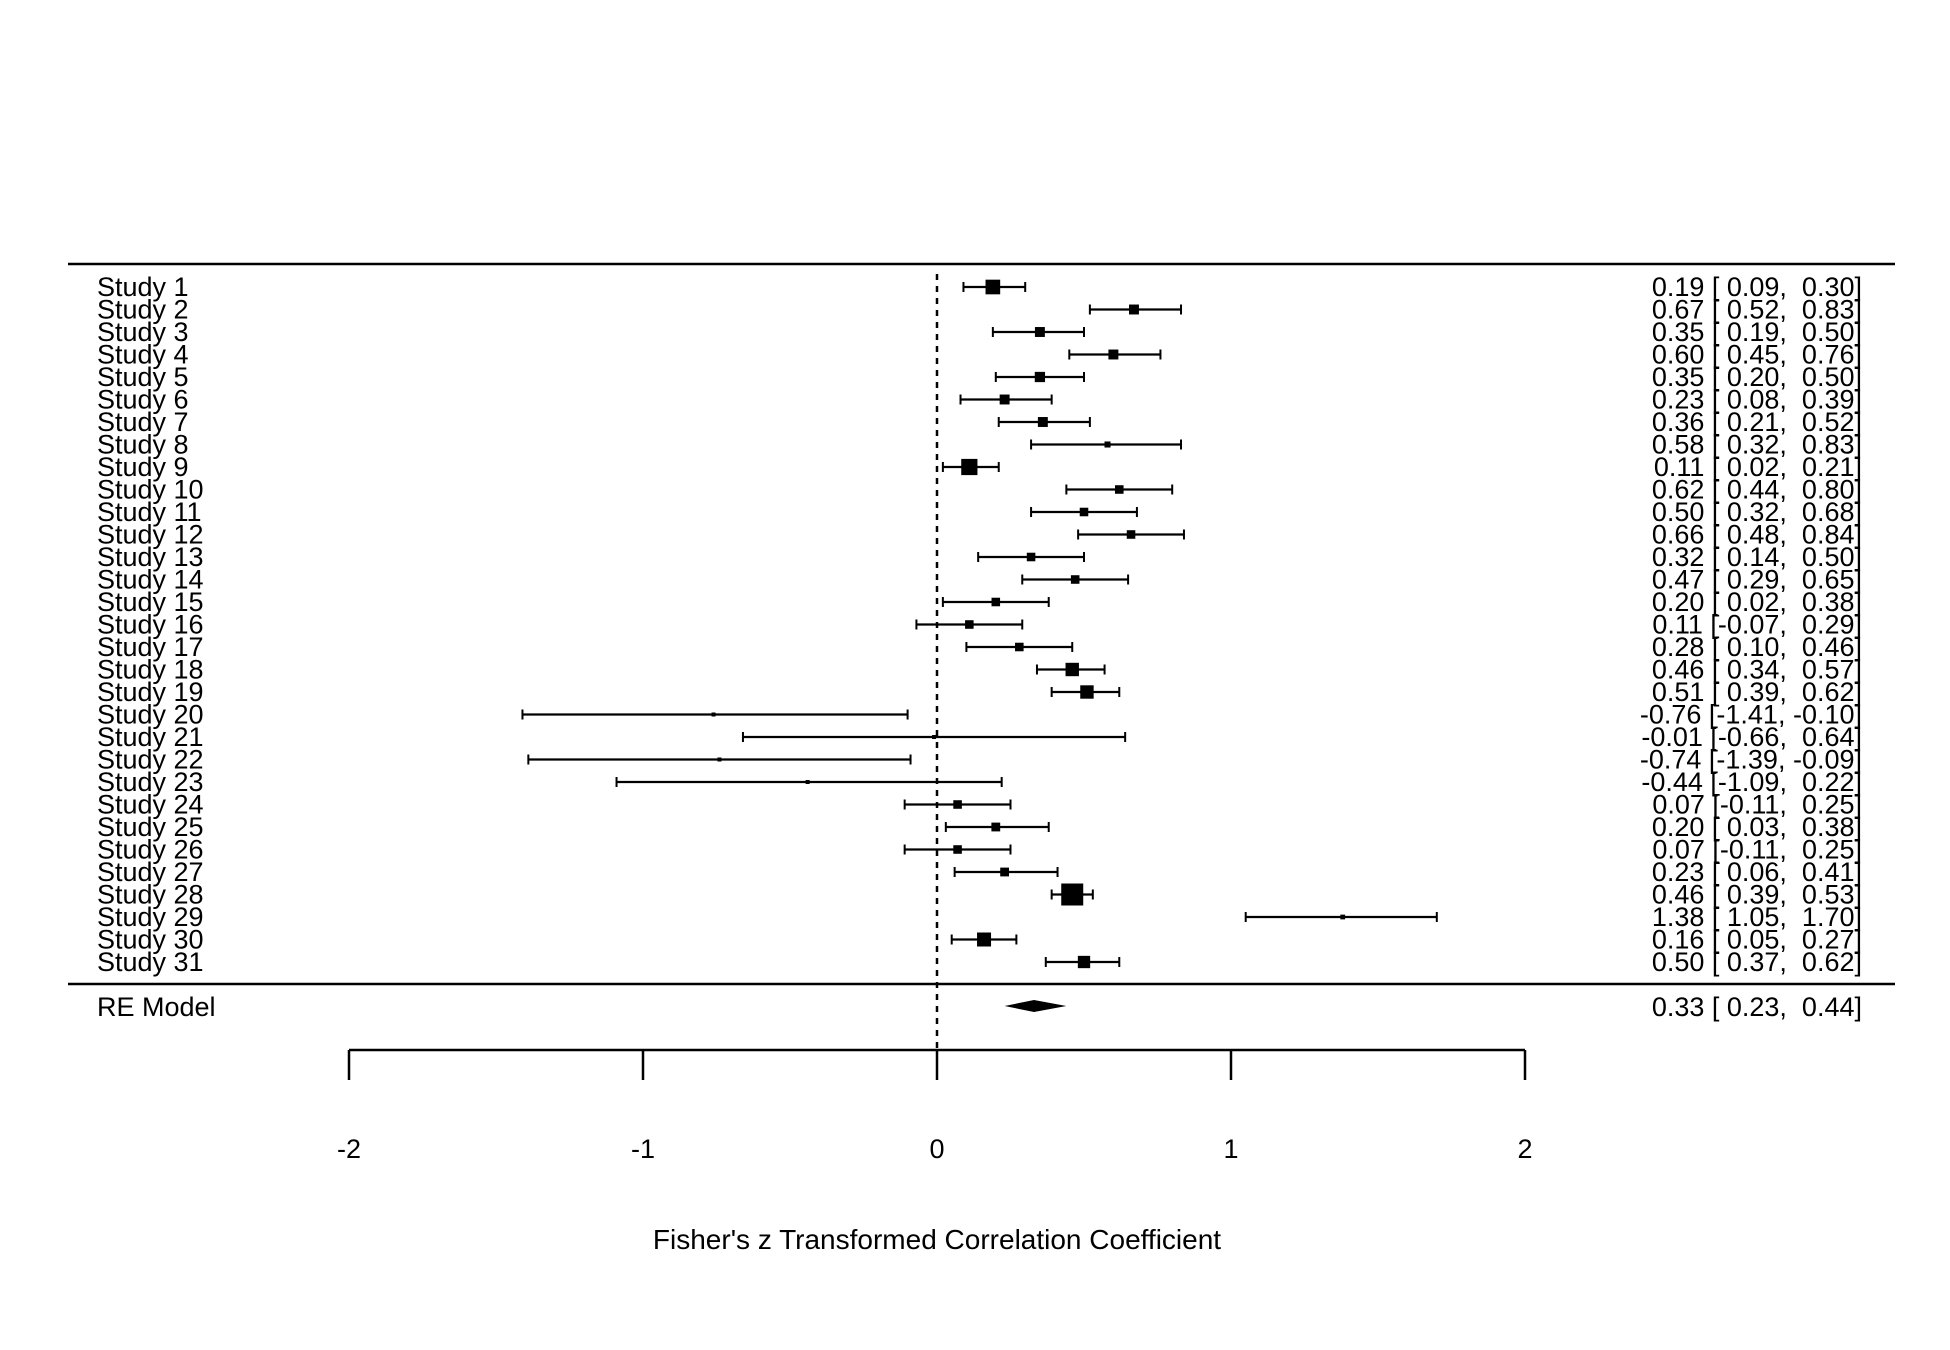  Describe the element at coordinates (143, 422) in the screenshot. I see `study-label: Study 7` at that location.